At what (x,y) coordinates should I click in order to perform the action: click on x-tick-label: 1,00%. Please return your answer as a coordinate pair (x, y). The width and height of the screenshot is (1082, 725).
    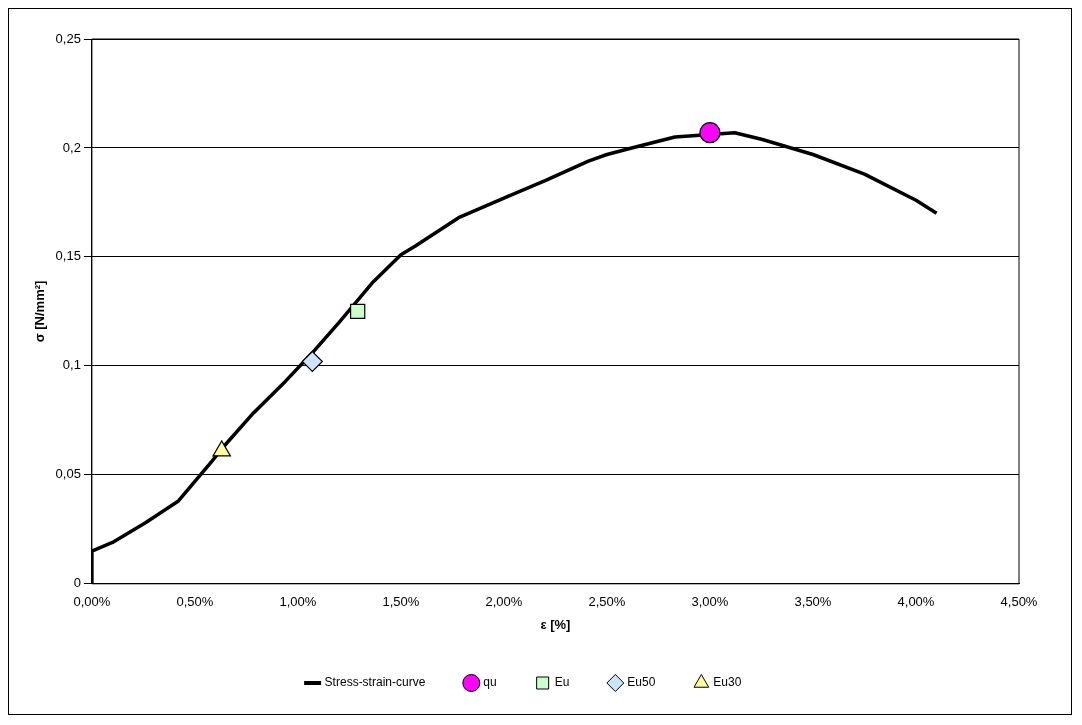
    Looking at the image, I should click on (298, 602).